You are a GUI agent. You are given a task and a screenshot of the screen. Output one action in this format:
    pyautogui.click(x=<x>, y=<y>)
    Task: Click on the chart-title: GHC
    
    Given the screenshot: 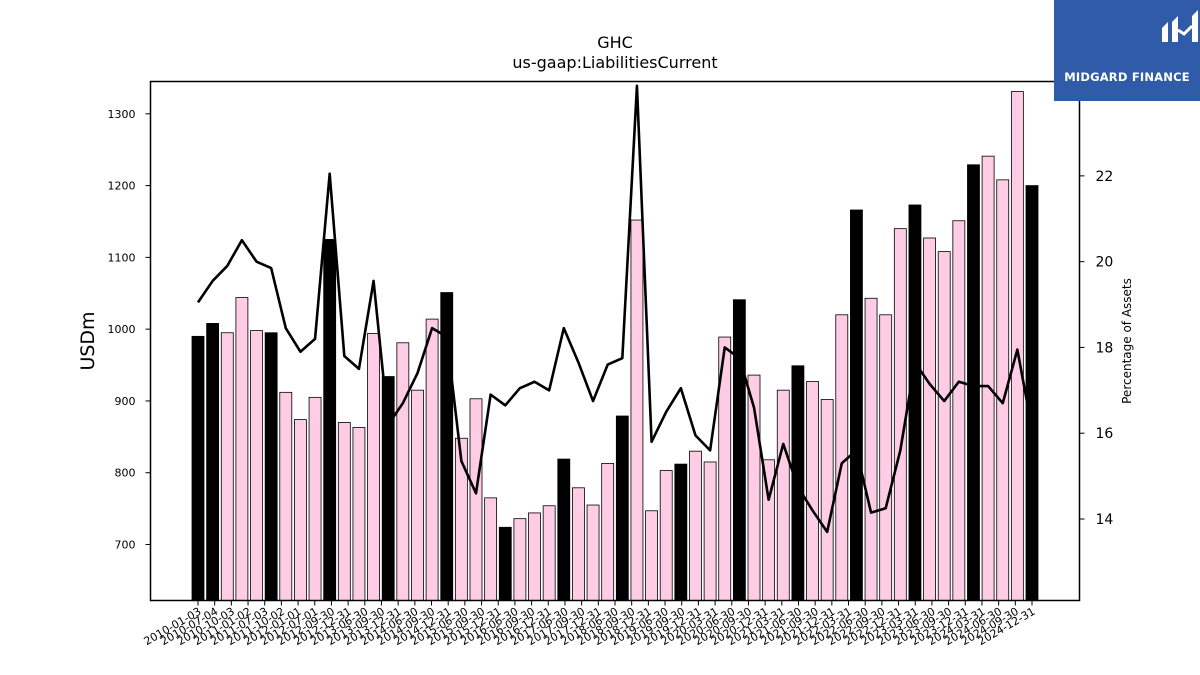 What is the action you would take?
    pyautogui.click(x=615, y=42)
    